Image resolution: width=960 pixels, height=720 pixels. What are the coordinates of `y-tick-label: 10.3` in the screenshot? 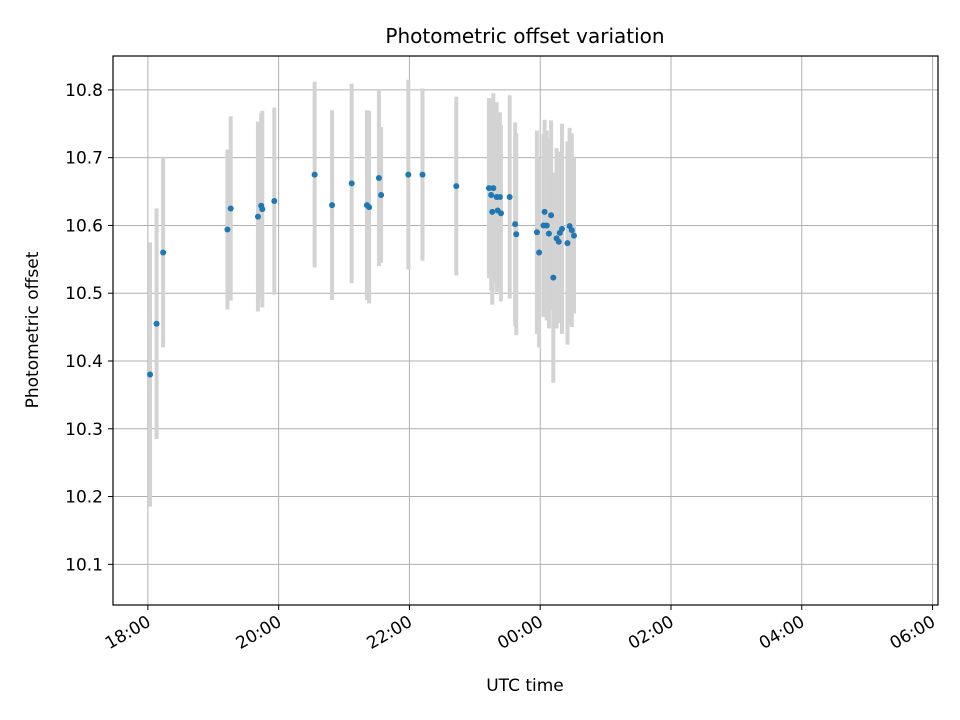 It's located at (84, 430).